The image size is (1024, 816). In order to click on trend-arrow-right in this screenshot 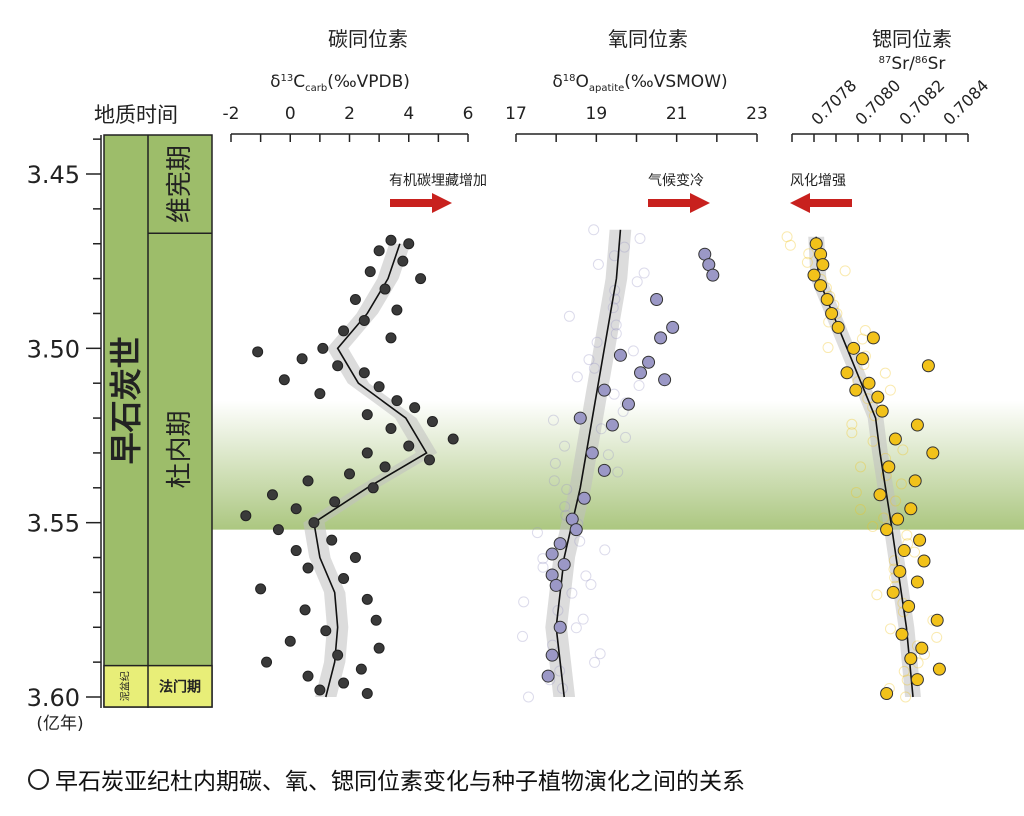, I will do `click(679, 203)`.